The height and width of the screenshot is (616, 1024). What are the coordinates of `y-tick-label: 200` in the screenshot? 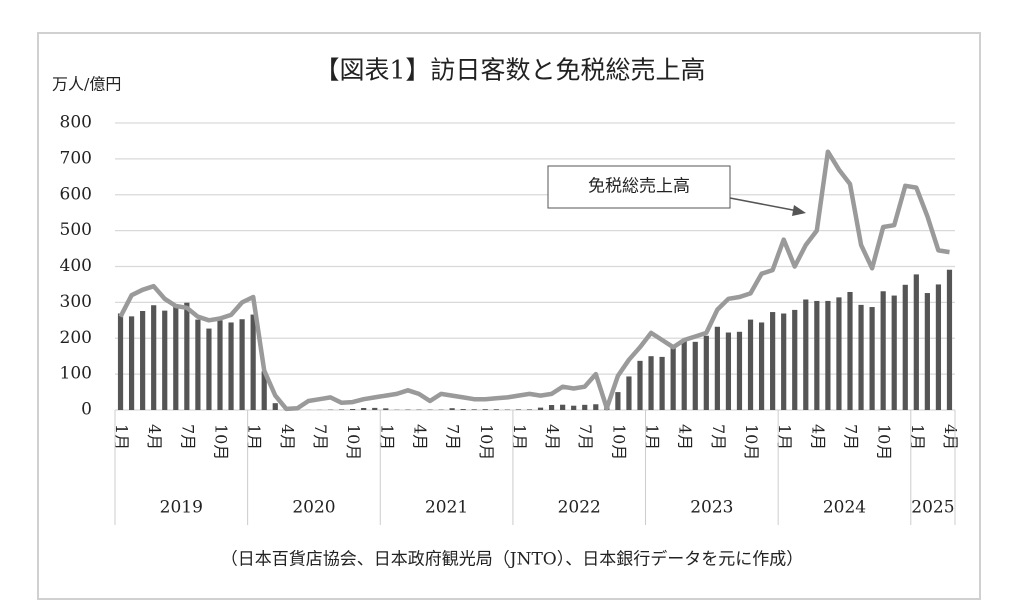 It's located at (76, 338).